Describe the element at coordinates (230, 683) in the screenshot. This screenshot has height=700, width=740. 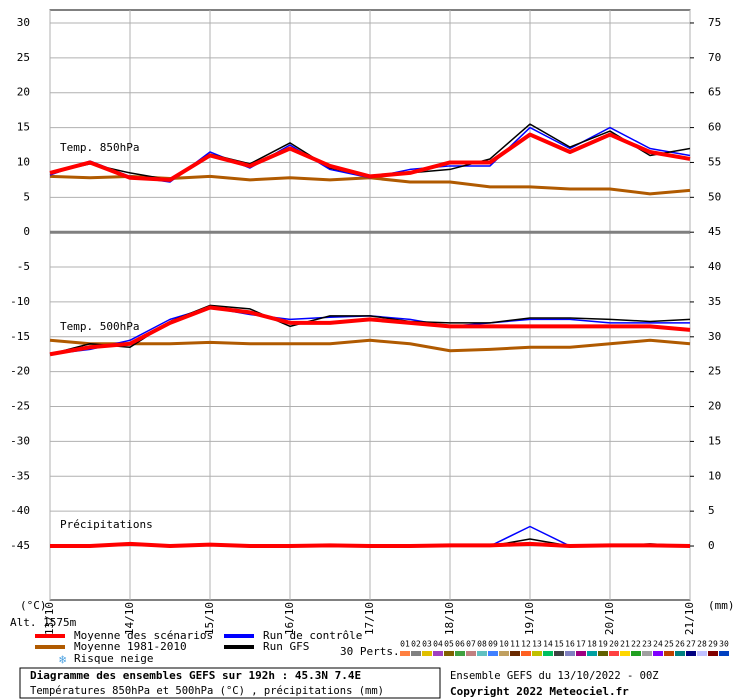
I see `title-box` at that location.